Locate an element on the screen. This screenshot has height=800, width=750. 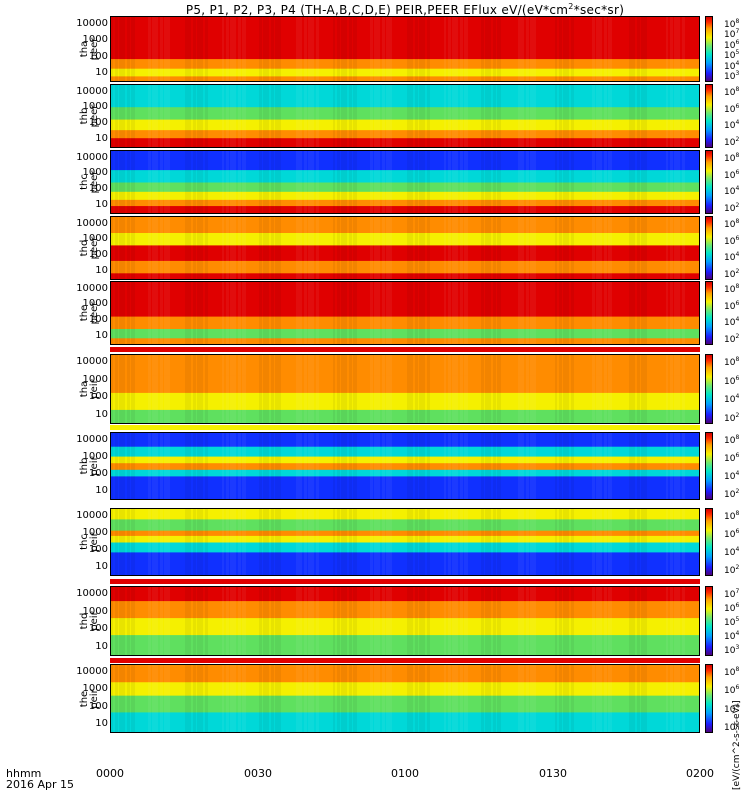
colorbar-tick: 108 is located at coordinates (732, 289).